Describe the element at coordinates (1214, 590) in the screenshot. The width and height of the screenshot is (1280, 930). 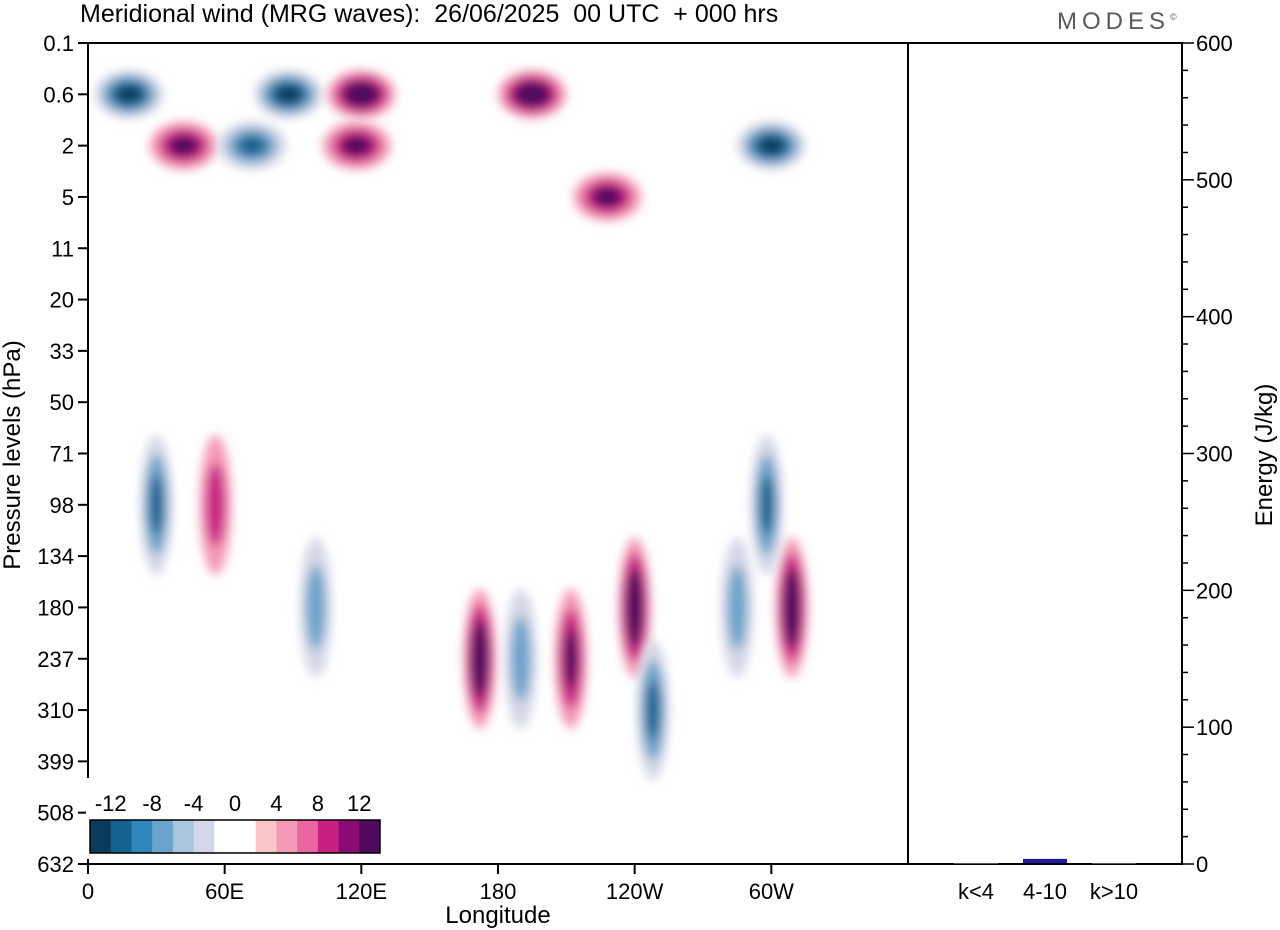
I see `energy-tick-label: 200` at that location.